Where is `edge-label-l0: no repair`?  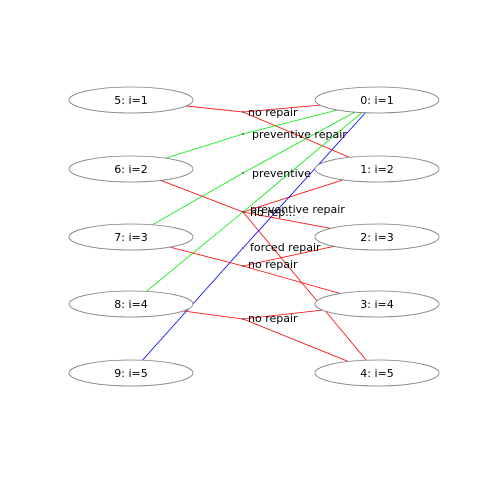
edge-label-l0: no repair is located at coordinates (273, 112).